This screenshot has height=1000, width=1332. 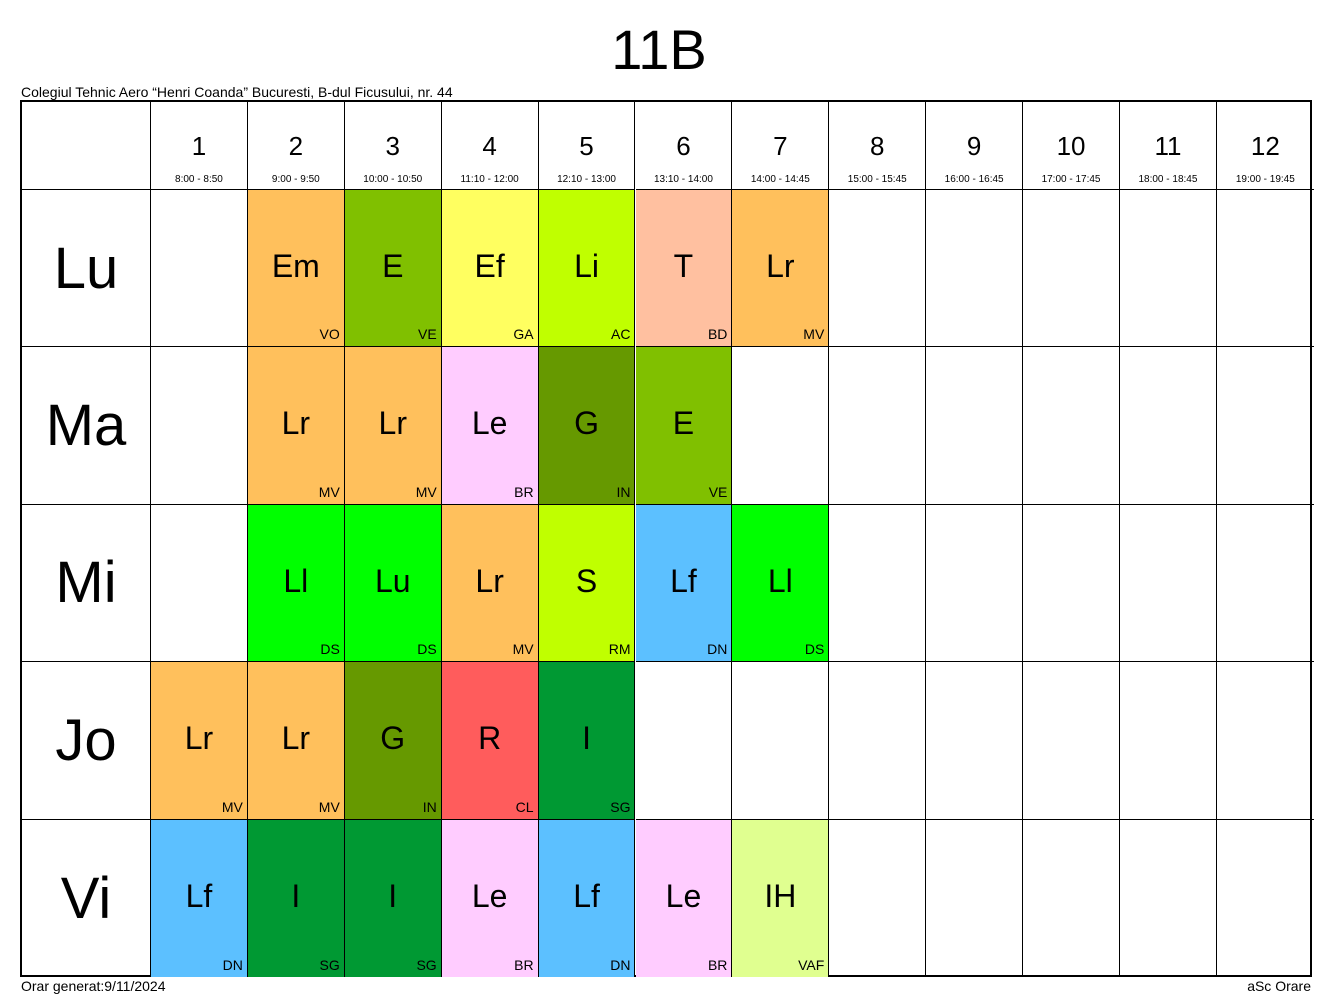 I want to click on subject-code: Ef, so click(x=489, y=266).